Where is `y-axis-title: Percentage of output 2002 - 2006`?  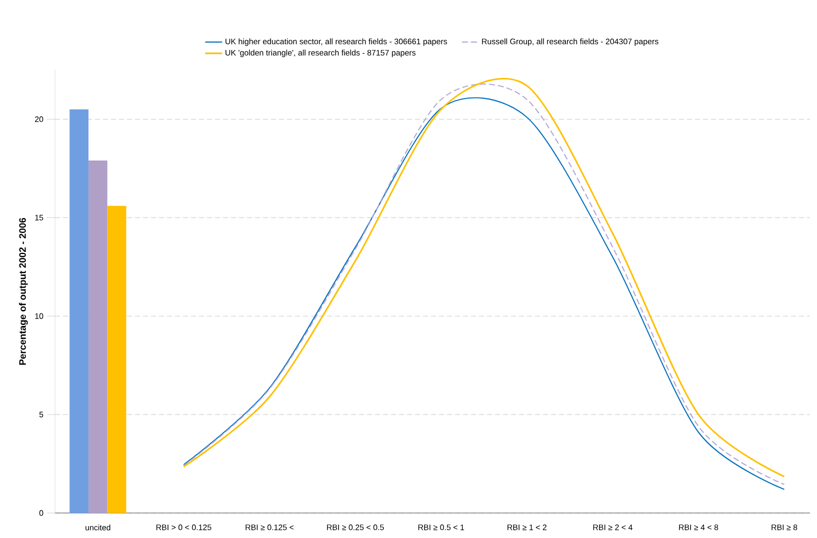
y-axis-title: Percentage of output 2002 - 2006 is located at coordinates (23, 291).